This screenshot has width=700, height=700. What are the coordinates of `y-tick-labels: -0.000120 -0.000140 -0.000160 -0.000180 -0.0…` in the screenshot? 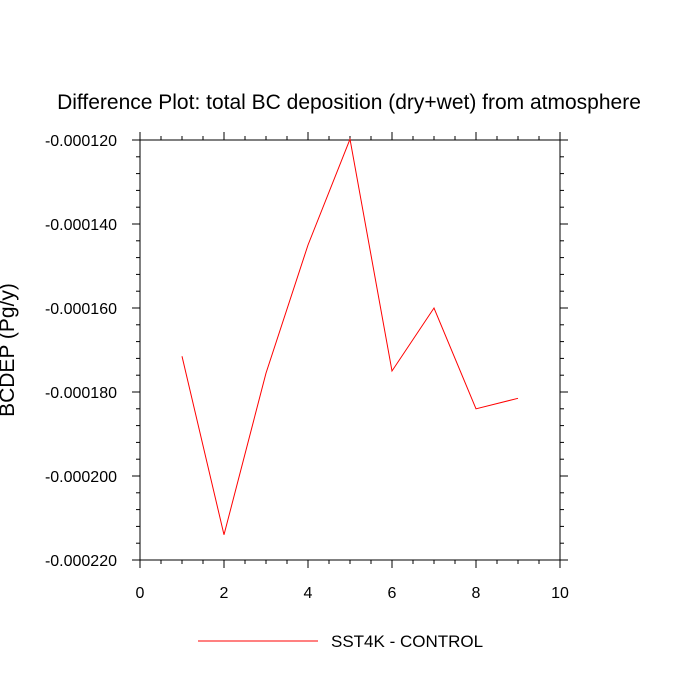 It's located at (81, 351).